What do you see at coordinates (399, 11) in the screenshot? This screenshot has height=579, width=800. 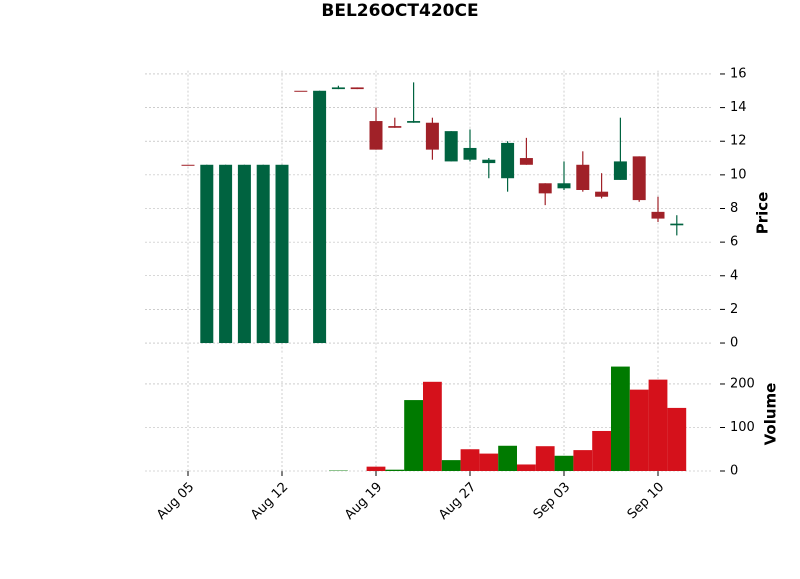 I see `chart-title: BEL26OCT420CE` at bounding box center [399, 11].